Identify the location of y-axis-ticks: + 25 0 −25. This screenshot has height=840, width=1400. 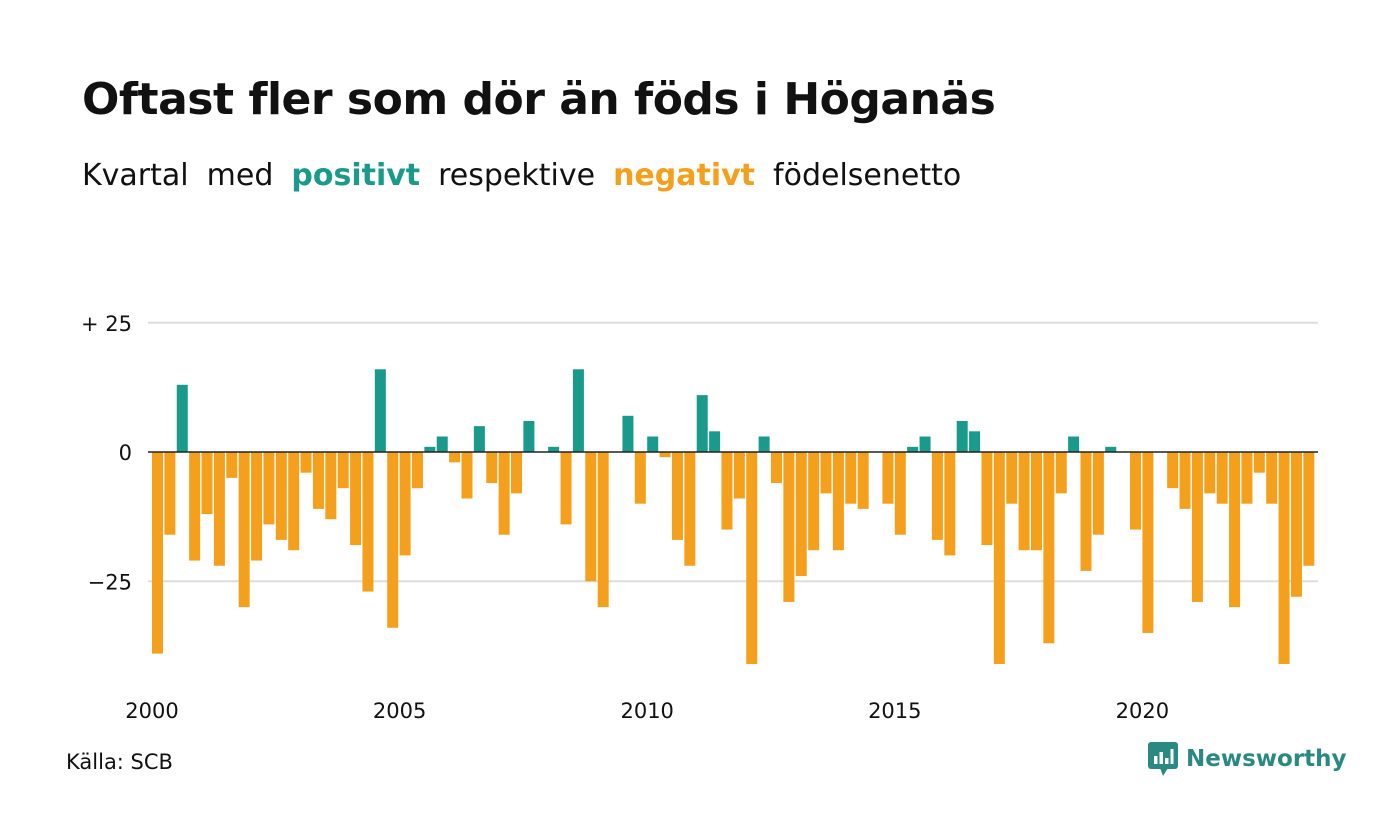
(106, 453).